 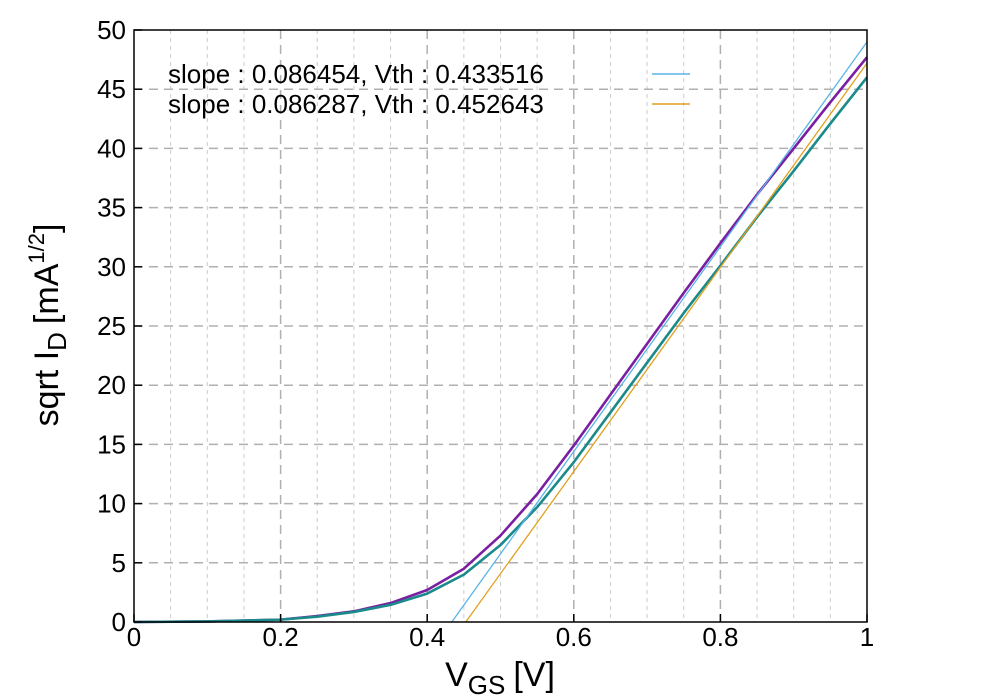 What do you see at coordinates (119, 622) in the screenshot?
I see `y-tick-label: 0` at bounding box center [119, 622].